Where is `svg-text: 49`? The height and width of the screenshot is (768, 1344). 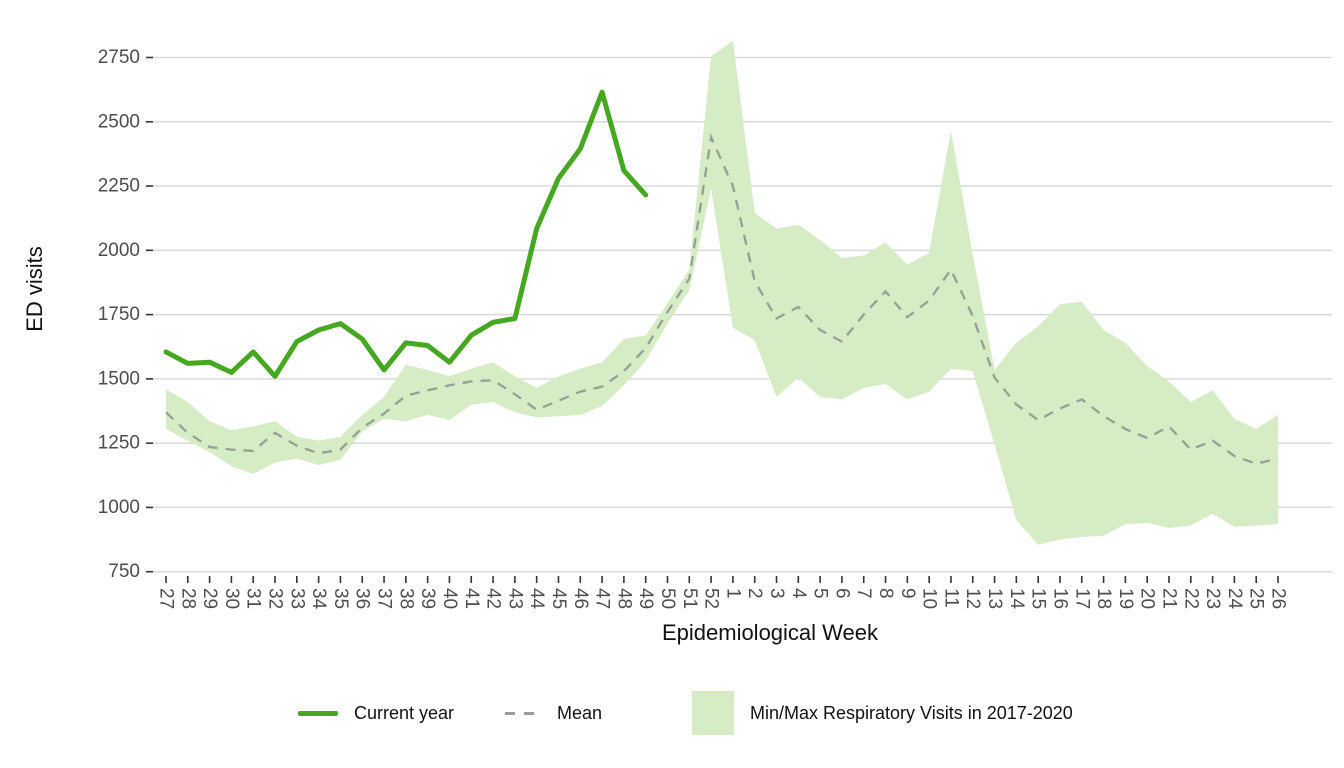 svg-text: 49 is located at coordinates (645, 598).